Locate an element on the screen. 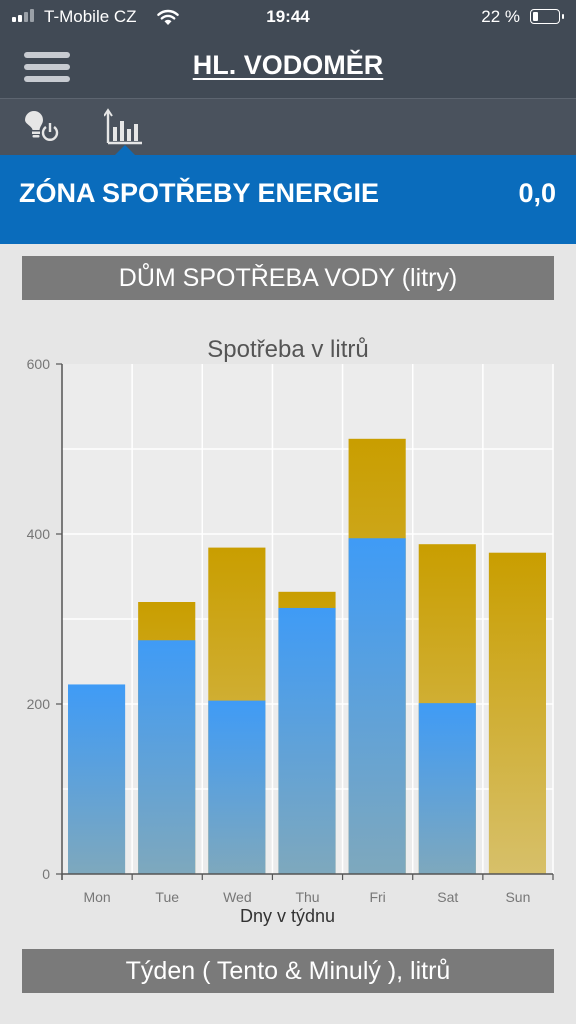 Image resolution: width=576 pixels, height=1024 pixels. x-axis-label: Dny v týdnu is located at coordinates (287, 916).